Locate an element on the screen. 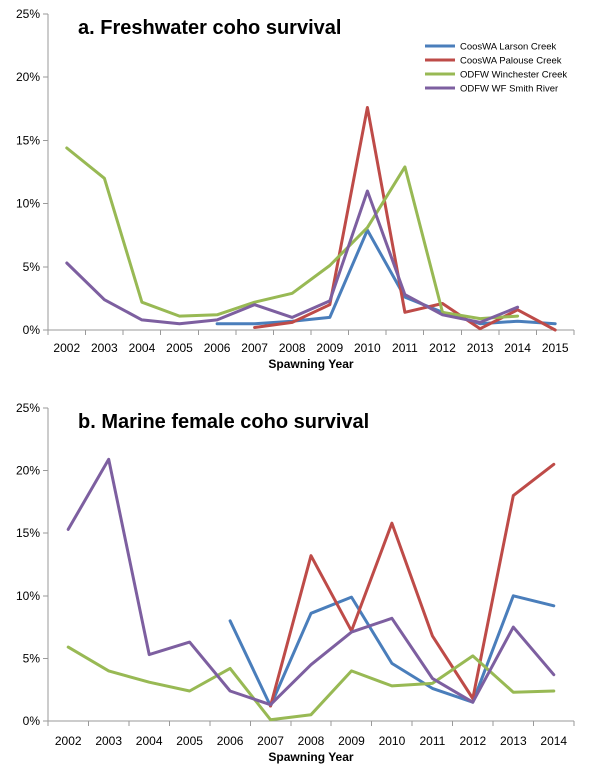 Image resolution: width=596 pixels, height=764 pixels. x-tick-label: 2015 is located at coordinates (555, 348).